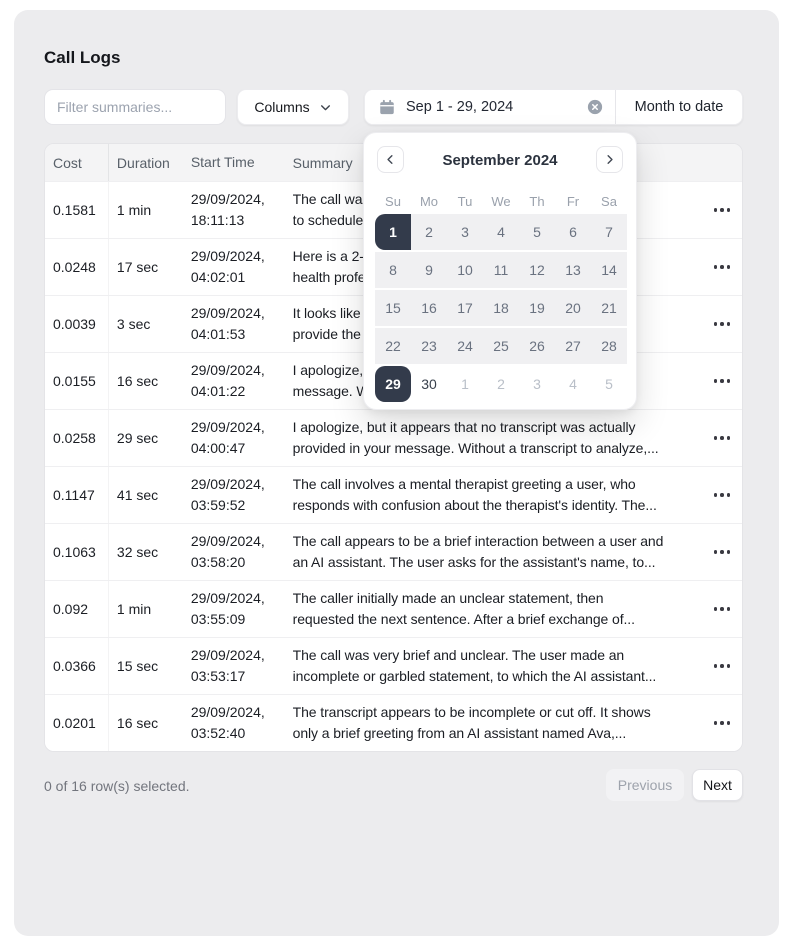  I want to click on calendar-day: 20, so click(573, 308).